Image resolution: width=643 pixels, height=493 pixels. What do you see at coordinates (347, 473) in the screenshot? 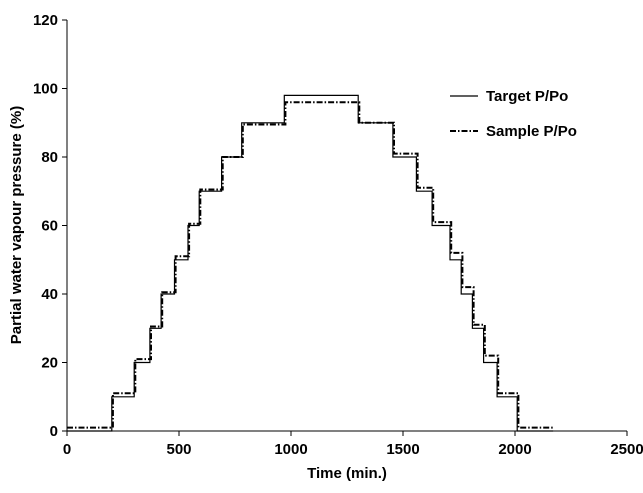
I see `x-axis-title: Time (min.)` at bounding box center [347, 473].